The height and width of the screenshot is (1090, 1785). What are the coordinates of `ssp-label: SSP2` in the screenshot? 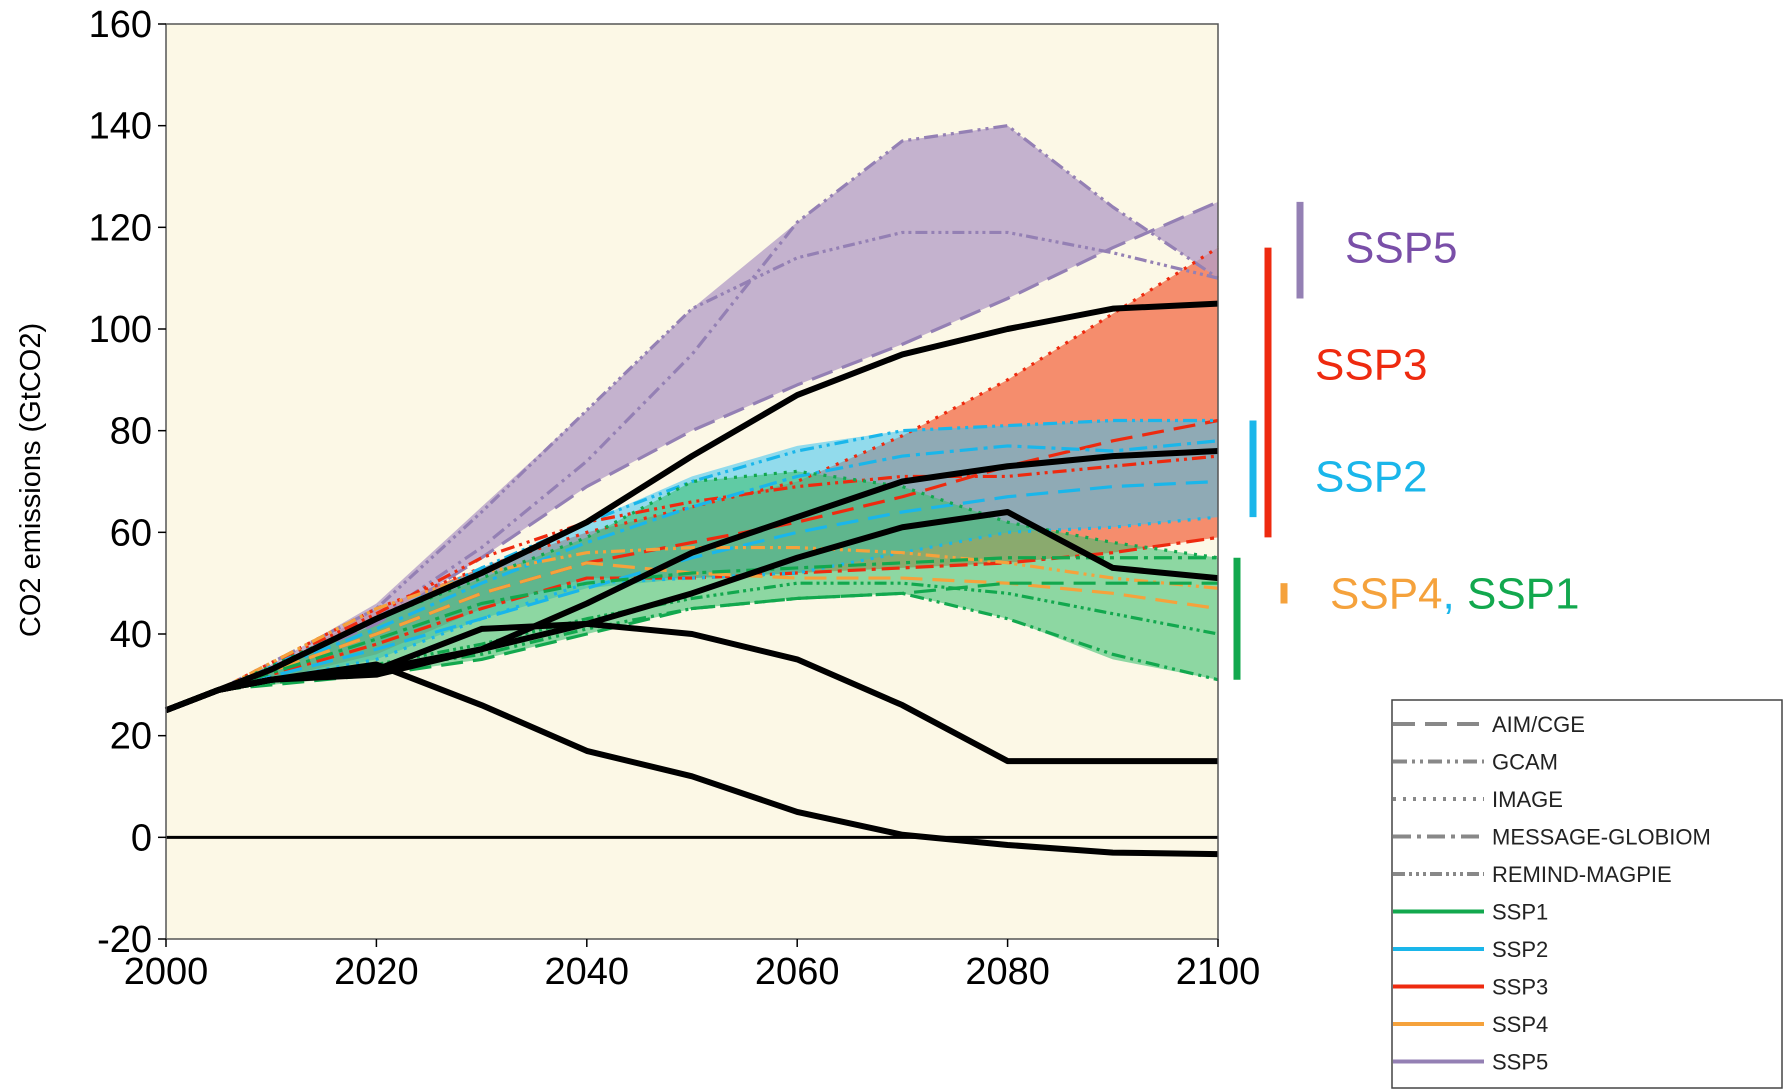 It's located at (1371, 476).